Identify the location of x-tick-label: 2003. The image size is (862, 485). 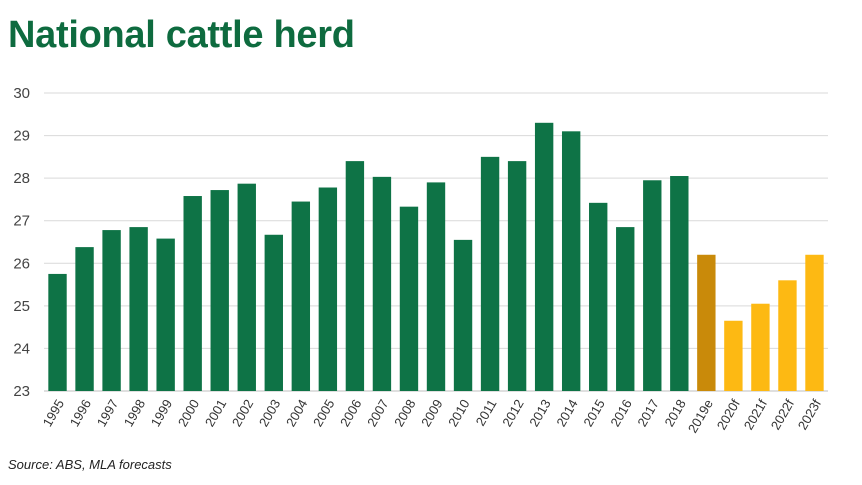
(269, 413).